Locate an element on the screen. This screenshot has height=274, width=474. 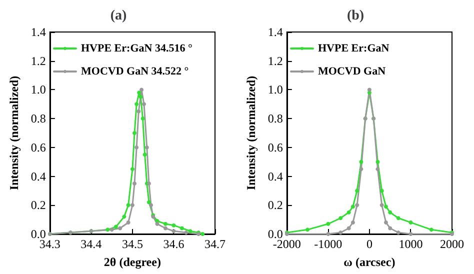
x-tick-label: 34.7 is located at coordinates (215, 244).